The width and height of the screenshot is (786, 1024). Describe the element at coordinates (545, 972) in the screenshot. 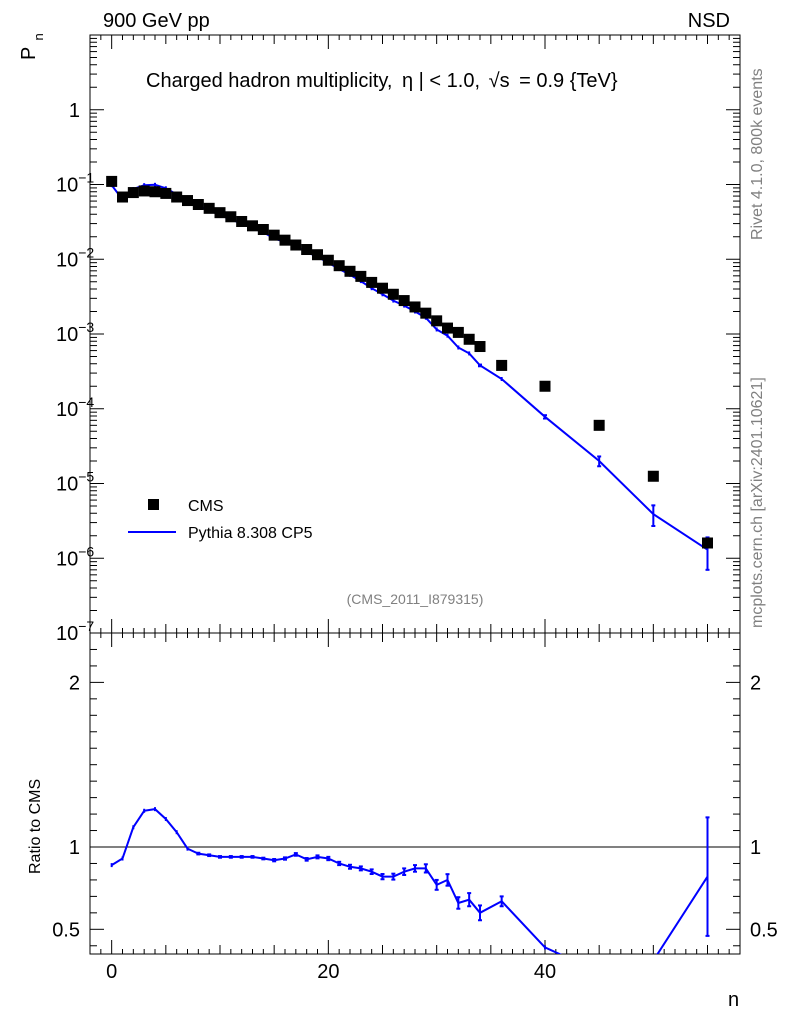

I see `x-tick-label: 40` at that location.